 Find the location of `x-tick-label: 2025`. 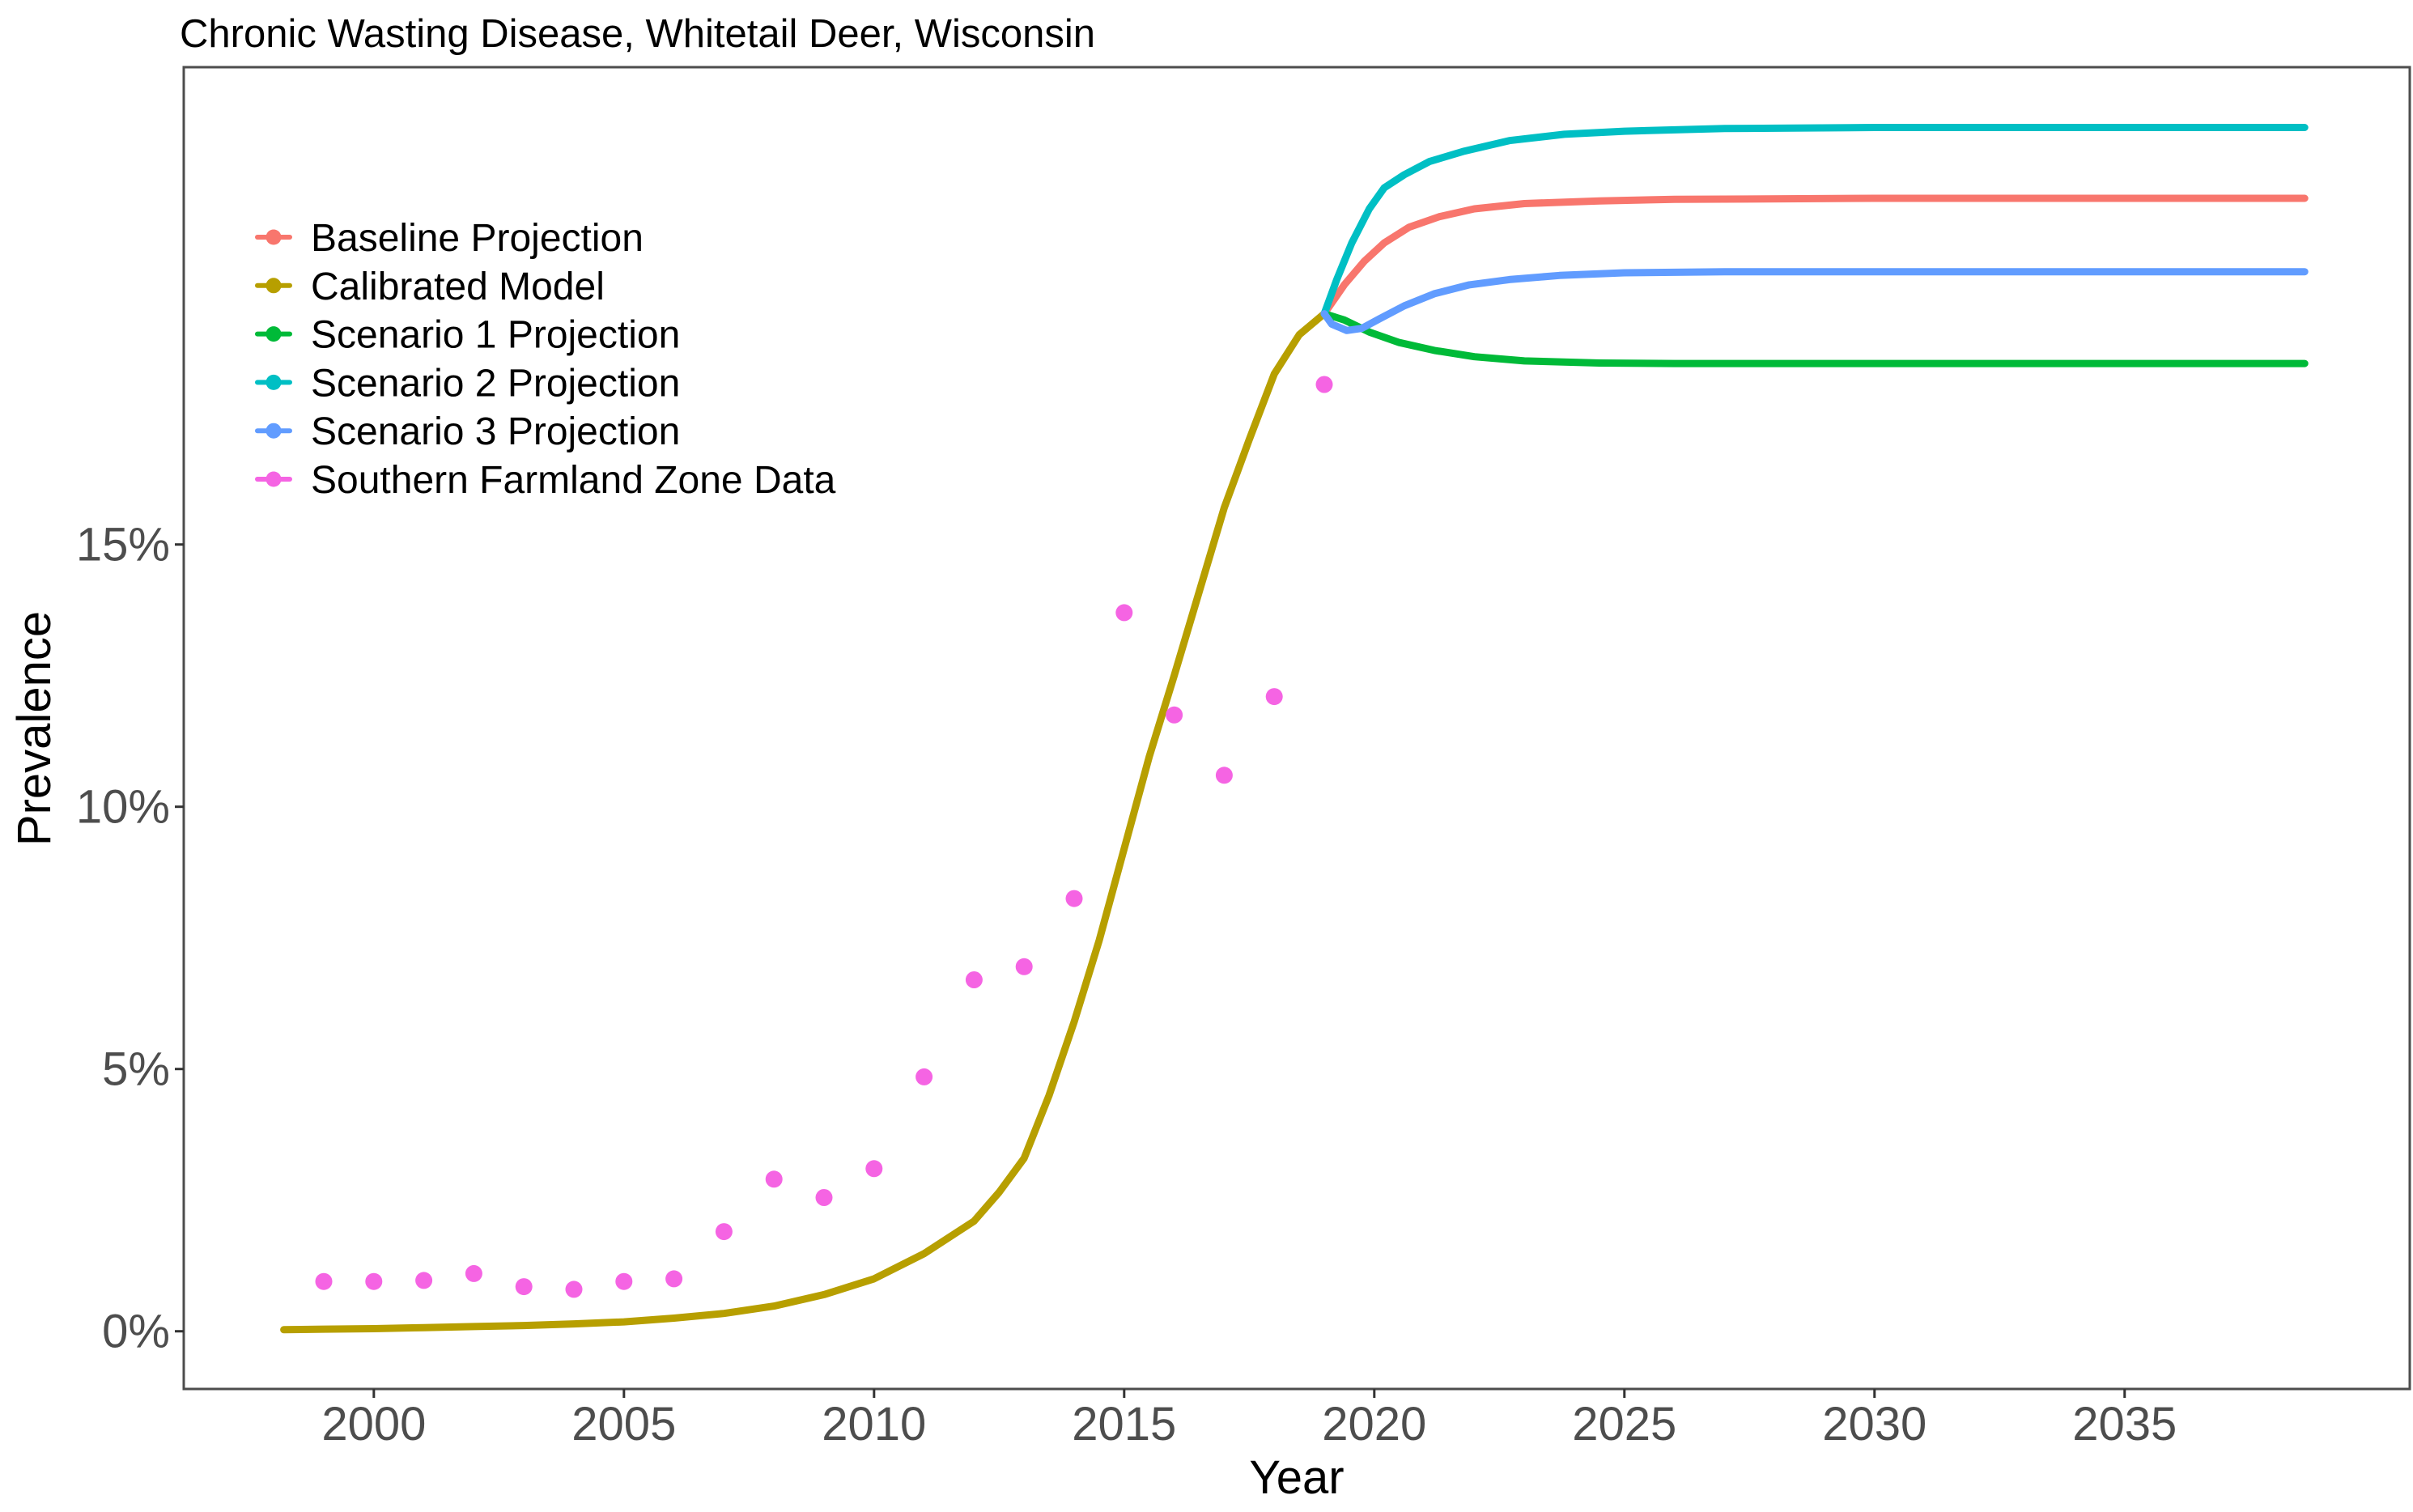

x-tick-label: 2025 is located at coordinates (1624, 1424).